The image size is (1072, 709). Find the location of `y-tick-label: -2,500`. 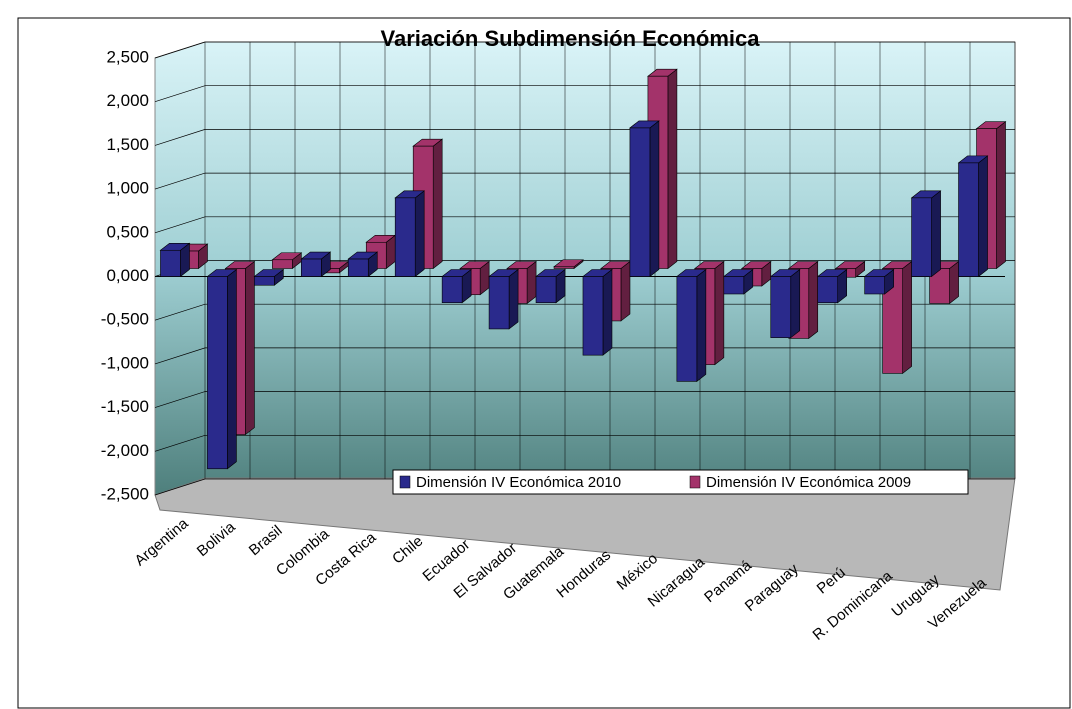

y-tick-label: -2,500 is located at coordinates (125, 493).